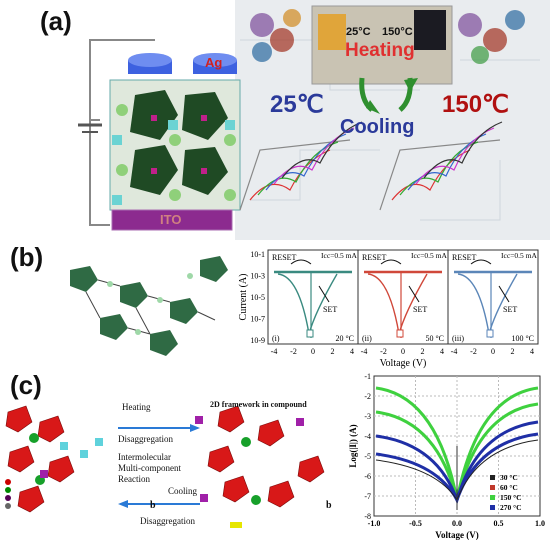 The width and height of the screenshot is (550, 544). Describe the element at coordinates (491, 37) in the screenshot. I see `molecule-cluster-right` at that location.